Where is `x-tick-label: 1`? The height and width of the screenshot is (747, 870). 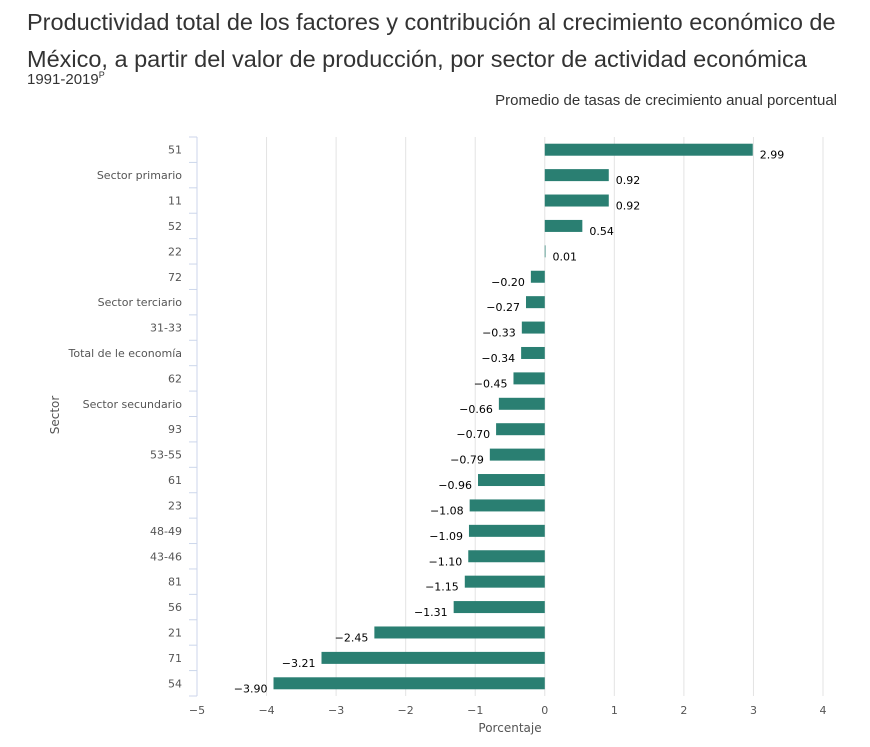 x-tick-label: 1 is located at coordinates (614, 710).